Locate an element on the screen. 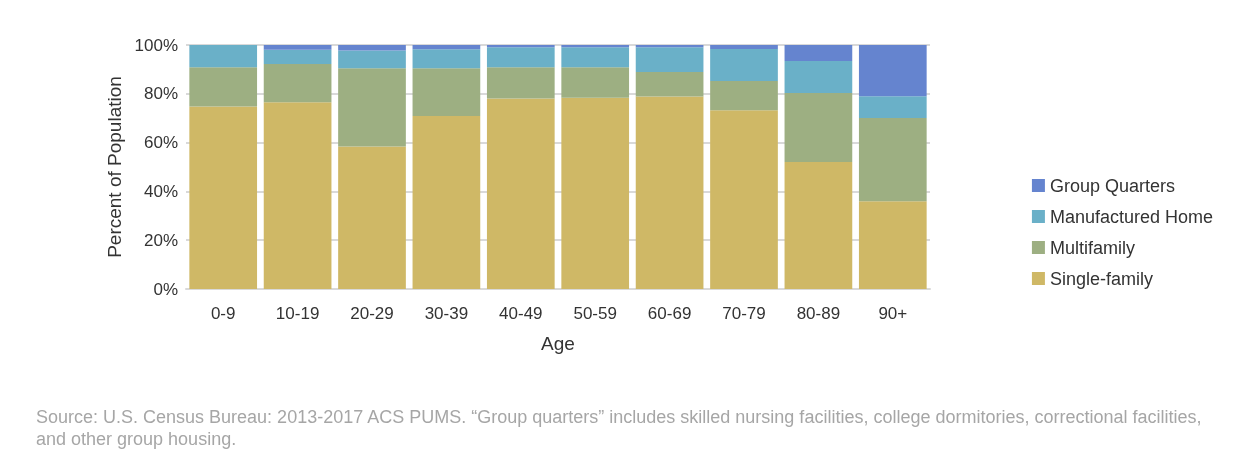 This screenshot has width=1257, height=452. legend-label: Group Quarters is located at coordinates (1112, 185).